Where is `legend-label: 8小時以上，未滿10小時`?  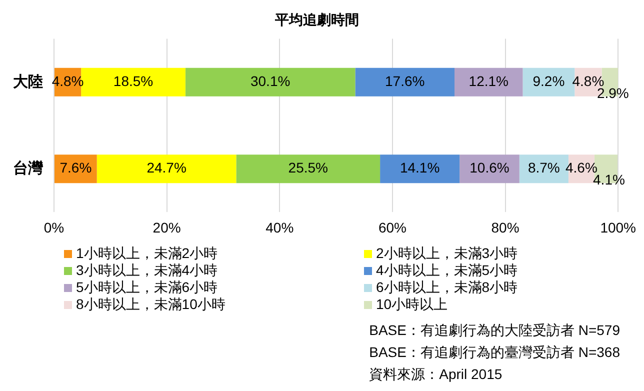
legend-label: 8小時以上，未滿10小時 is located at coordinates (151, 304).